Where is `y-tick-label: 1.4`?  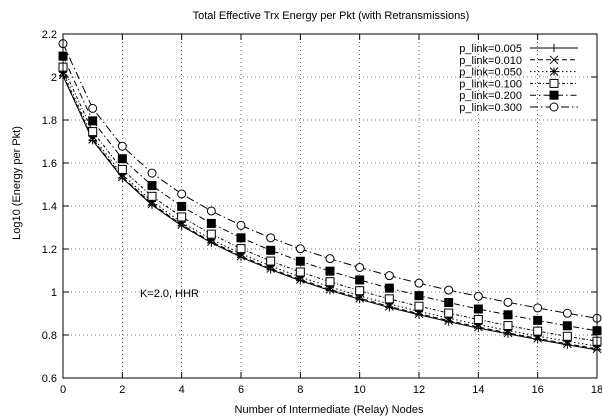 y-tick-label: 1.4 is located at coordinates (49, 207).